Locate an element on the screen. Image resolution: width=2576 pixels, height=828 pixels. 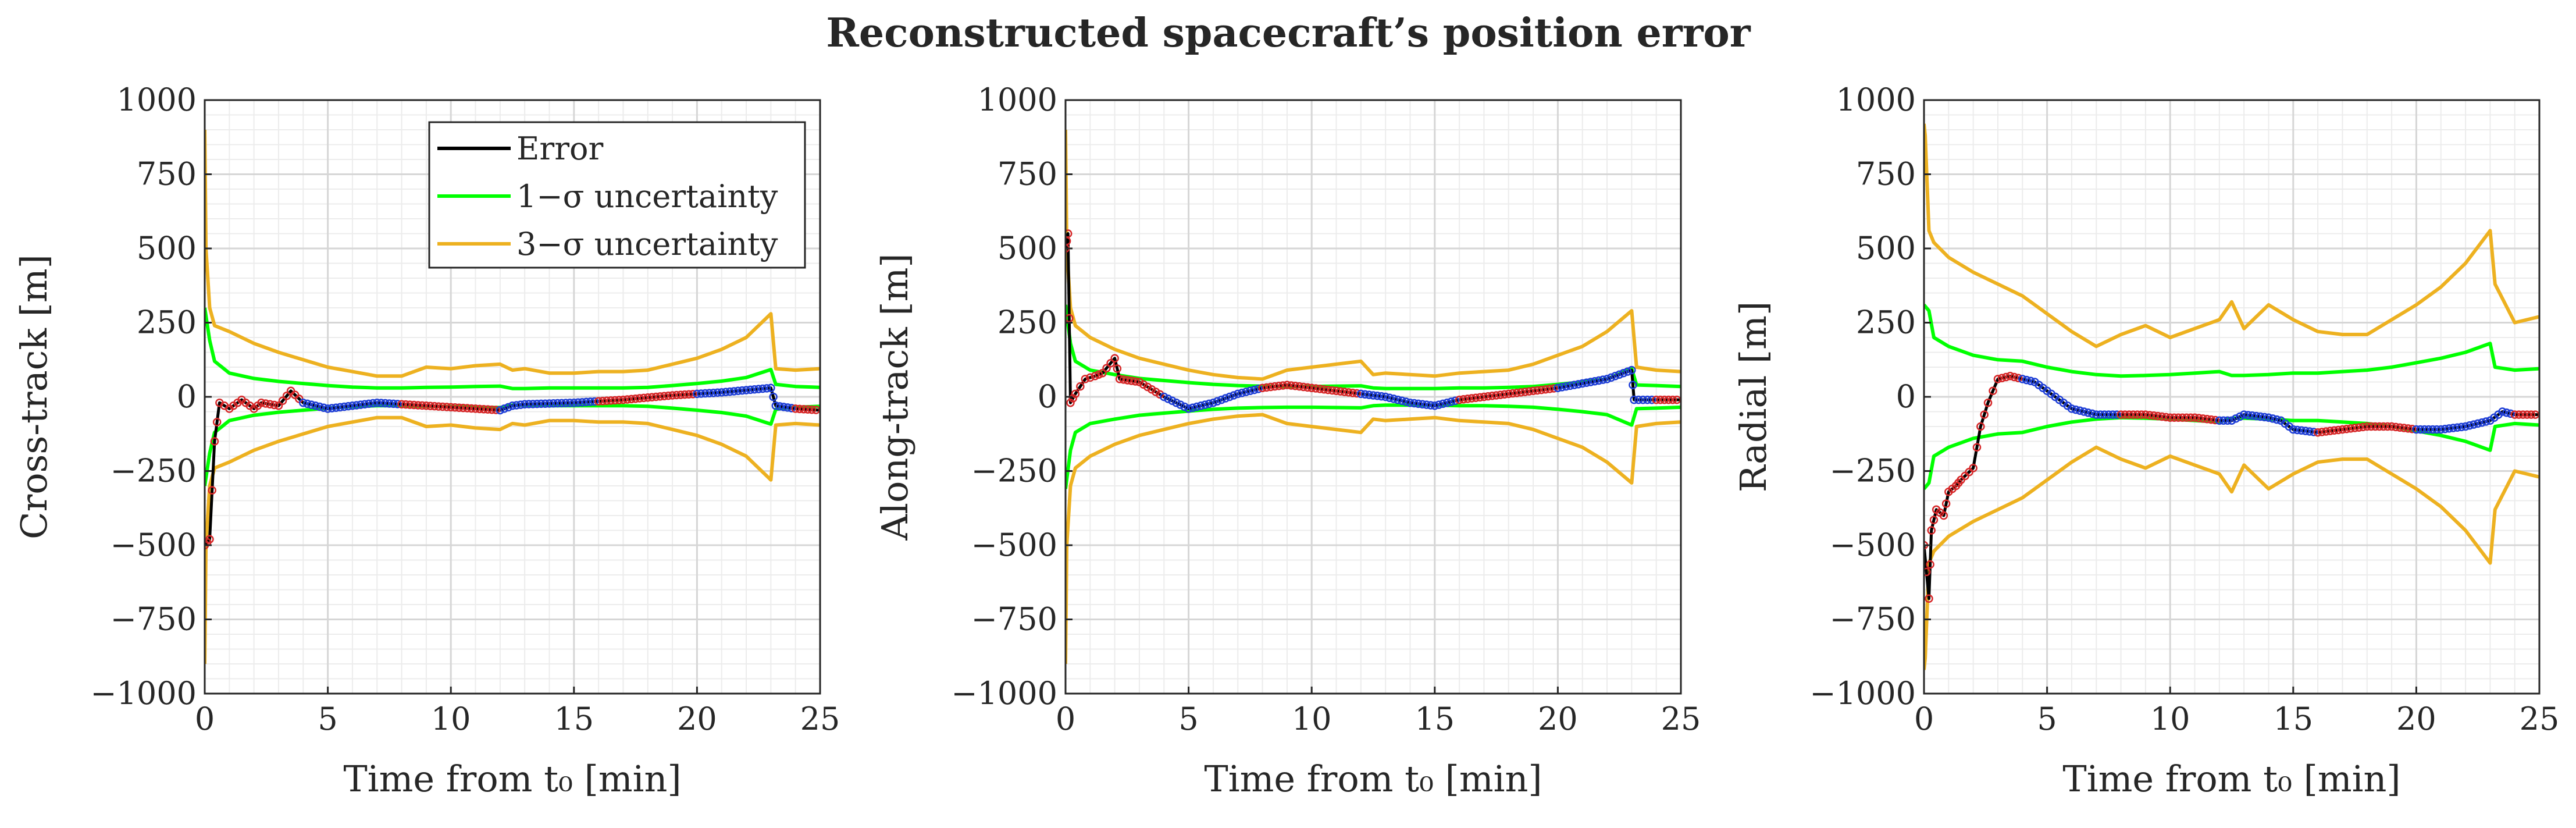
y-tick-label: 250 is located at coordinates (167, 323).